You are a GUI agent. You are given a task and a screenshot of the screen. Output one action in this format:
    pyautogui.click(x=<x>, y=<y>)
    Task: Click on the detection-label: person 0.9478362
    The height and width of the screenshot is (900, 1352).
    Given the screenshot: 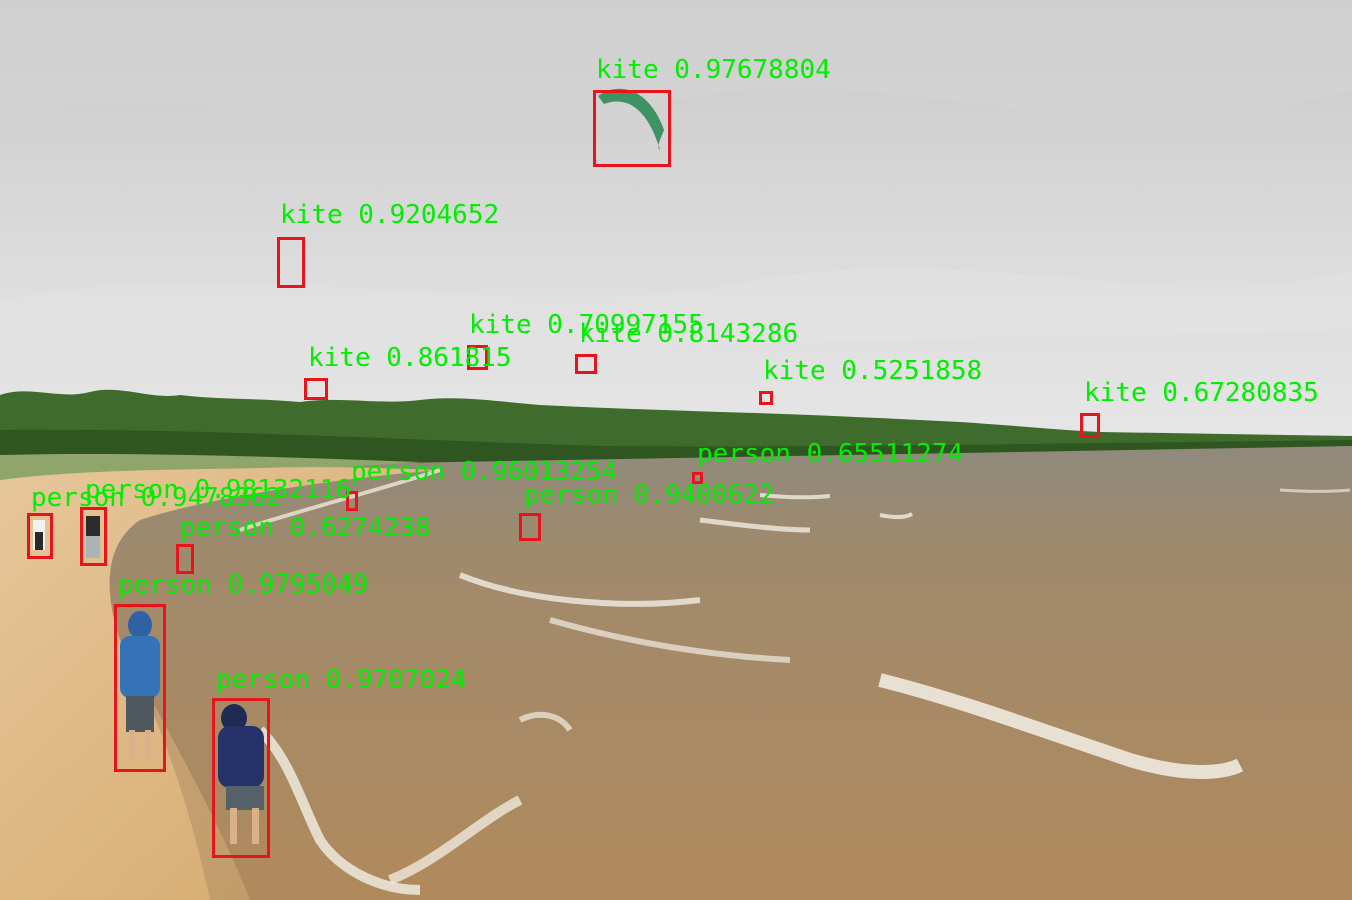 What is the action you would take?
    pyautogui.click(x=156, y=498)
    